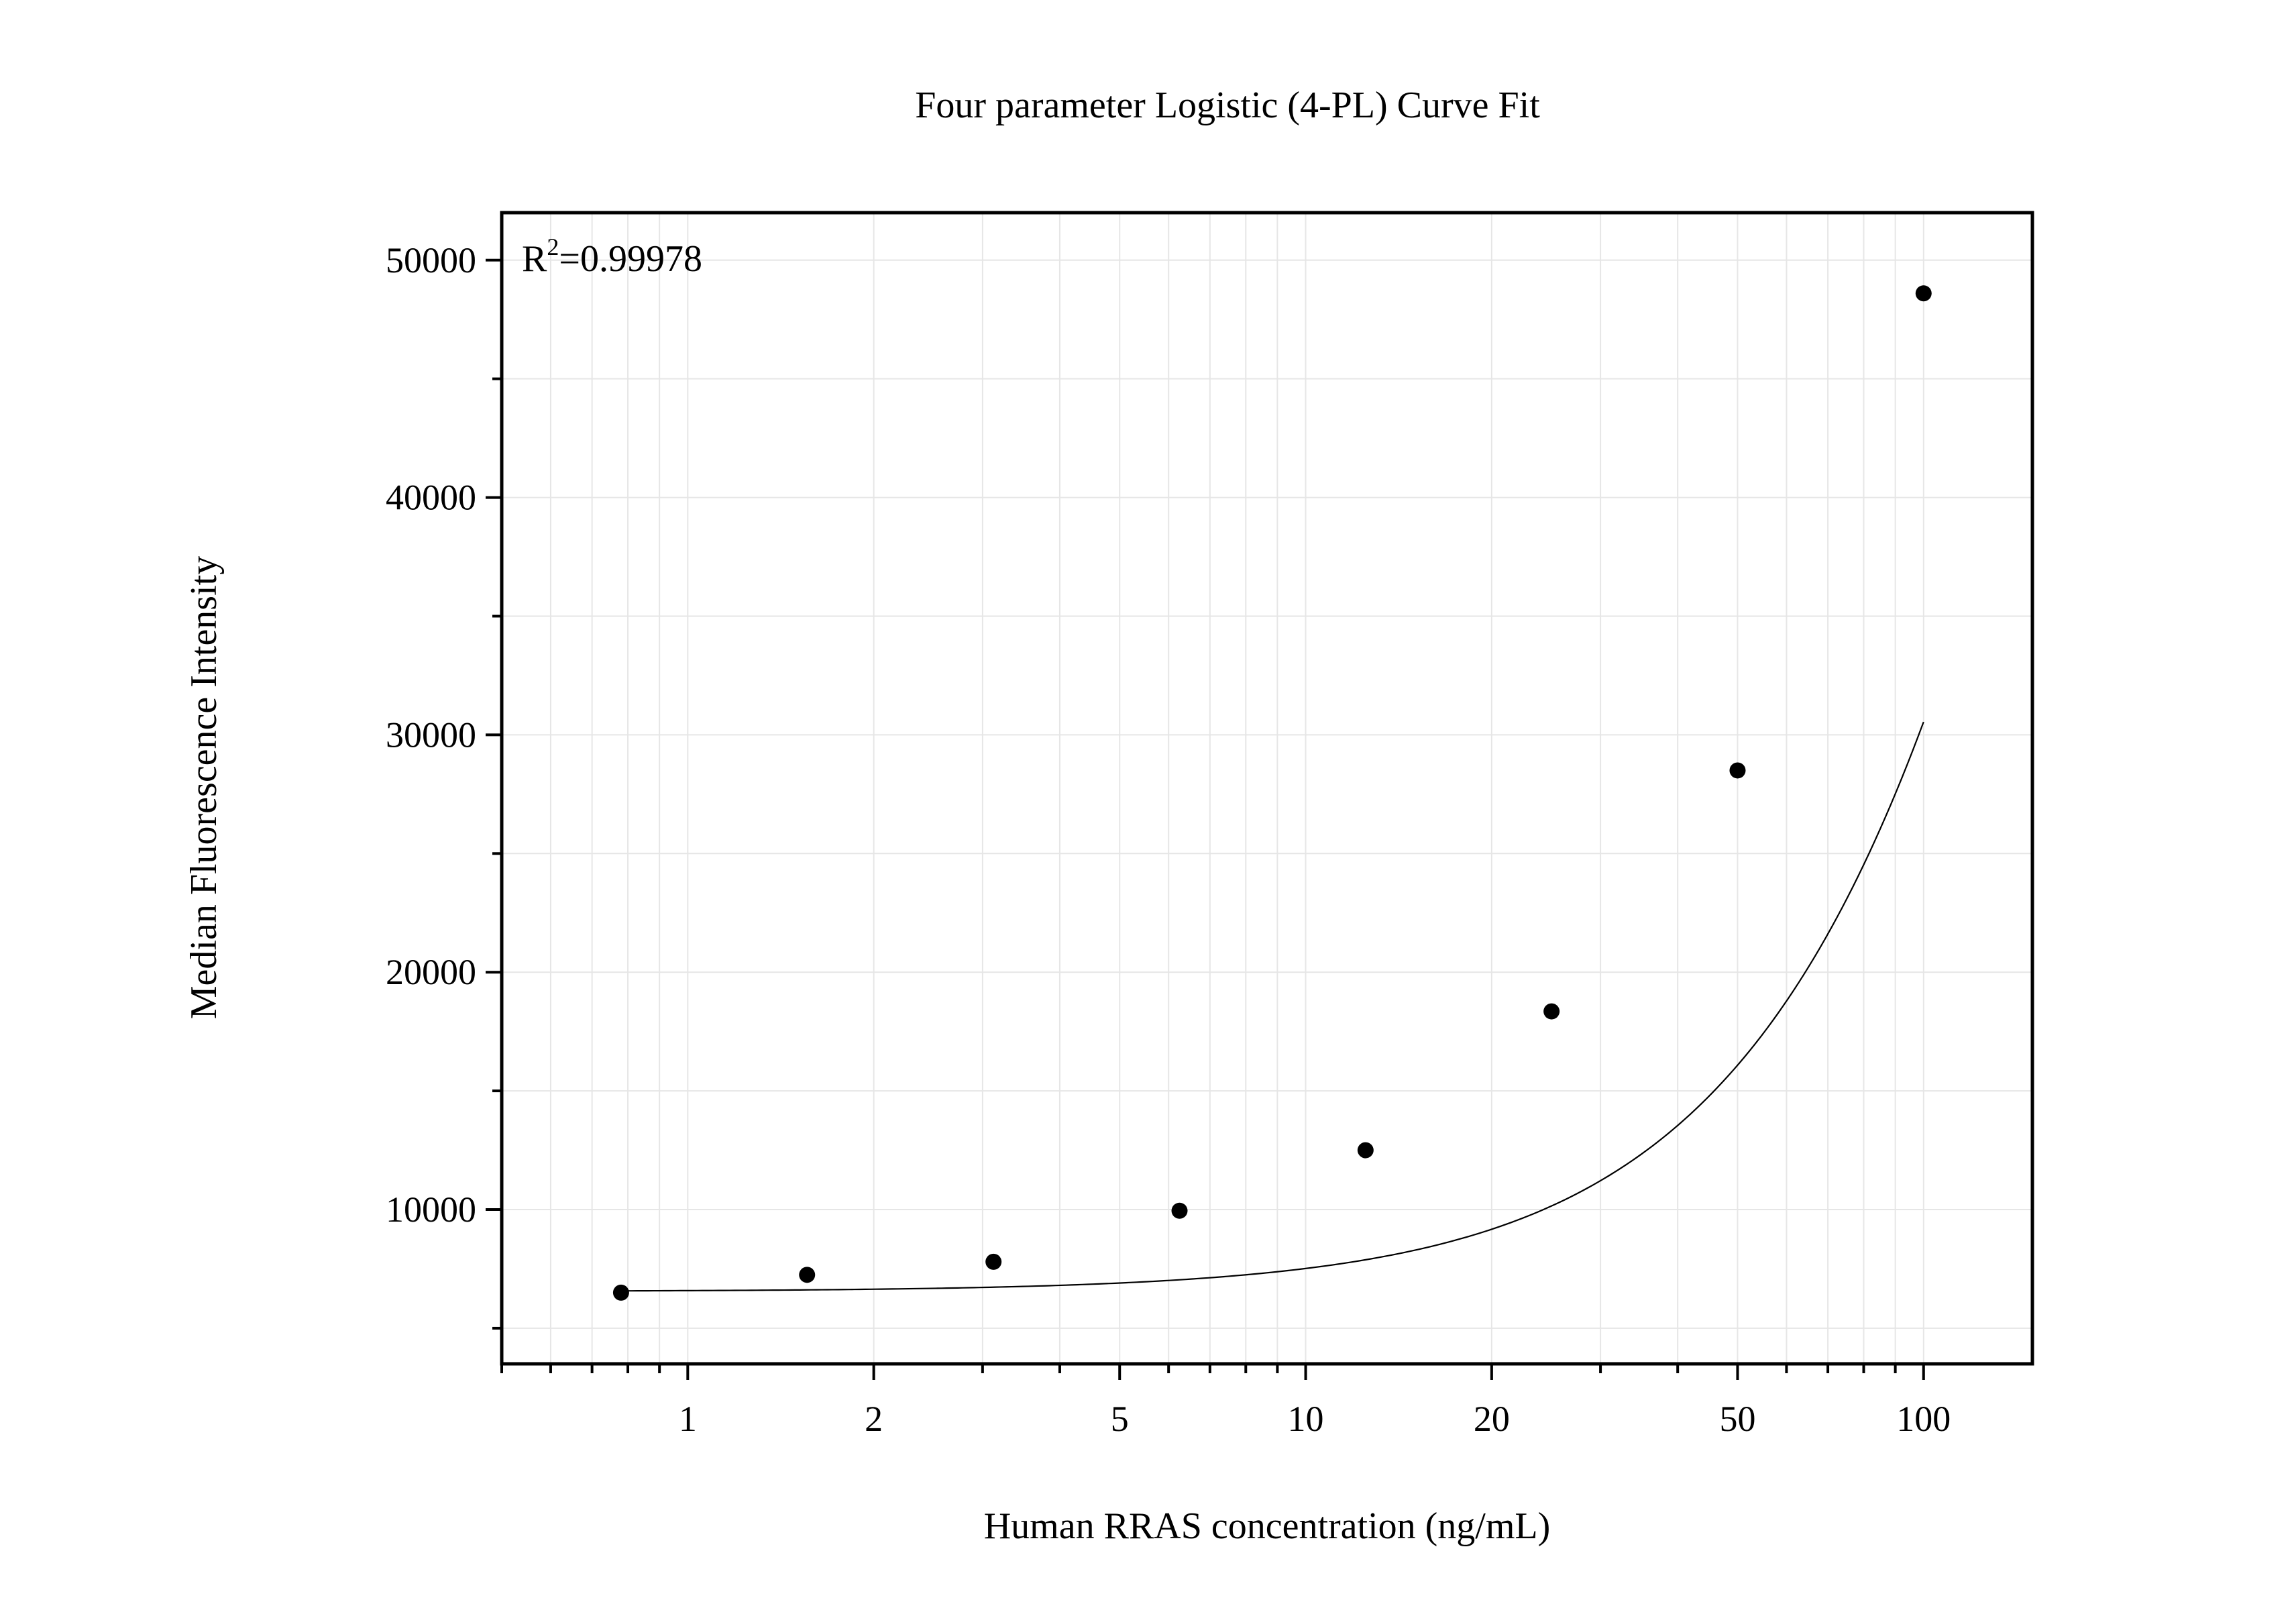 The width and height of the screenshot is (2296, 1604). I want to click on y-axis: 10000 20000 30000 40000 50000, so click(444, 785).